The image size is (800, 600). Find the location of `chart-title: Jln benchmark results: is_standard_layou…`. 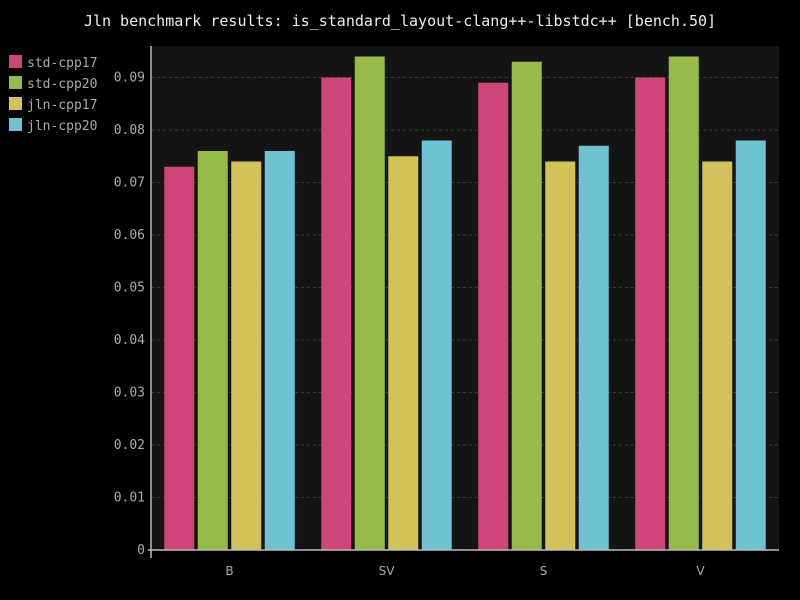

chart-title: Jln benchmark results: is_standard_layou… is located at coordinates (400, 21).